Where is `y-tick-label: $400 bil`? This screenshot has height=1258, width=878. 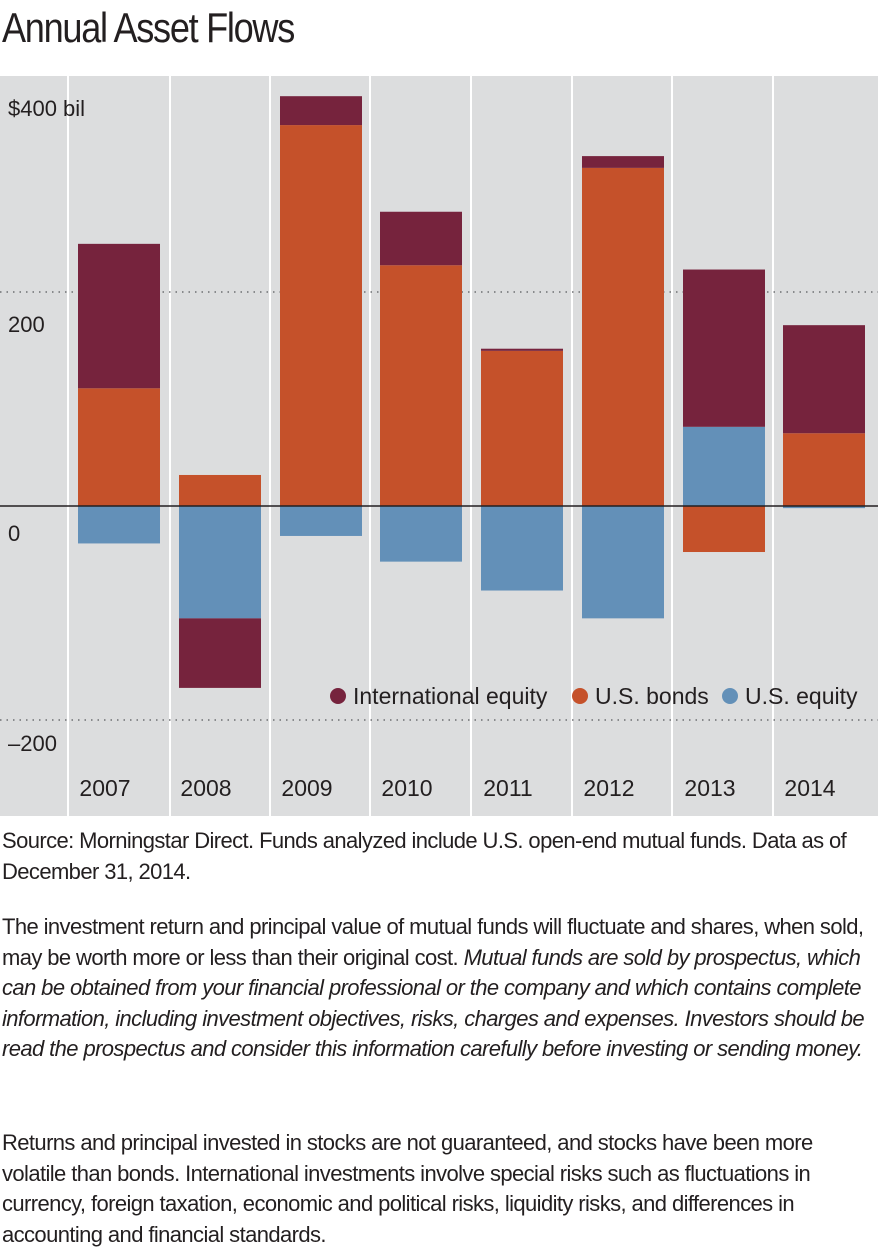 y-tick-label: $400 bil is located at coordinates (46, 108).